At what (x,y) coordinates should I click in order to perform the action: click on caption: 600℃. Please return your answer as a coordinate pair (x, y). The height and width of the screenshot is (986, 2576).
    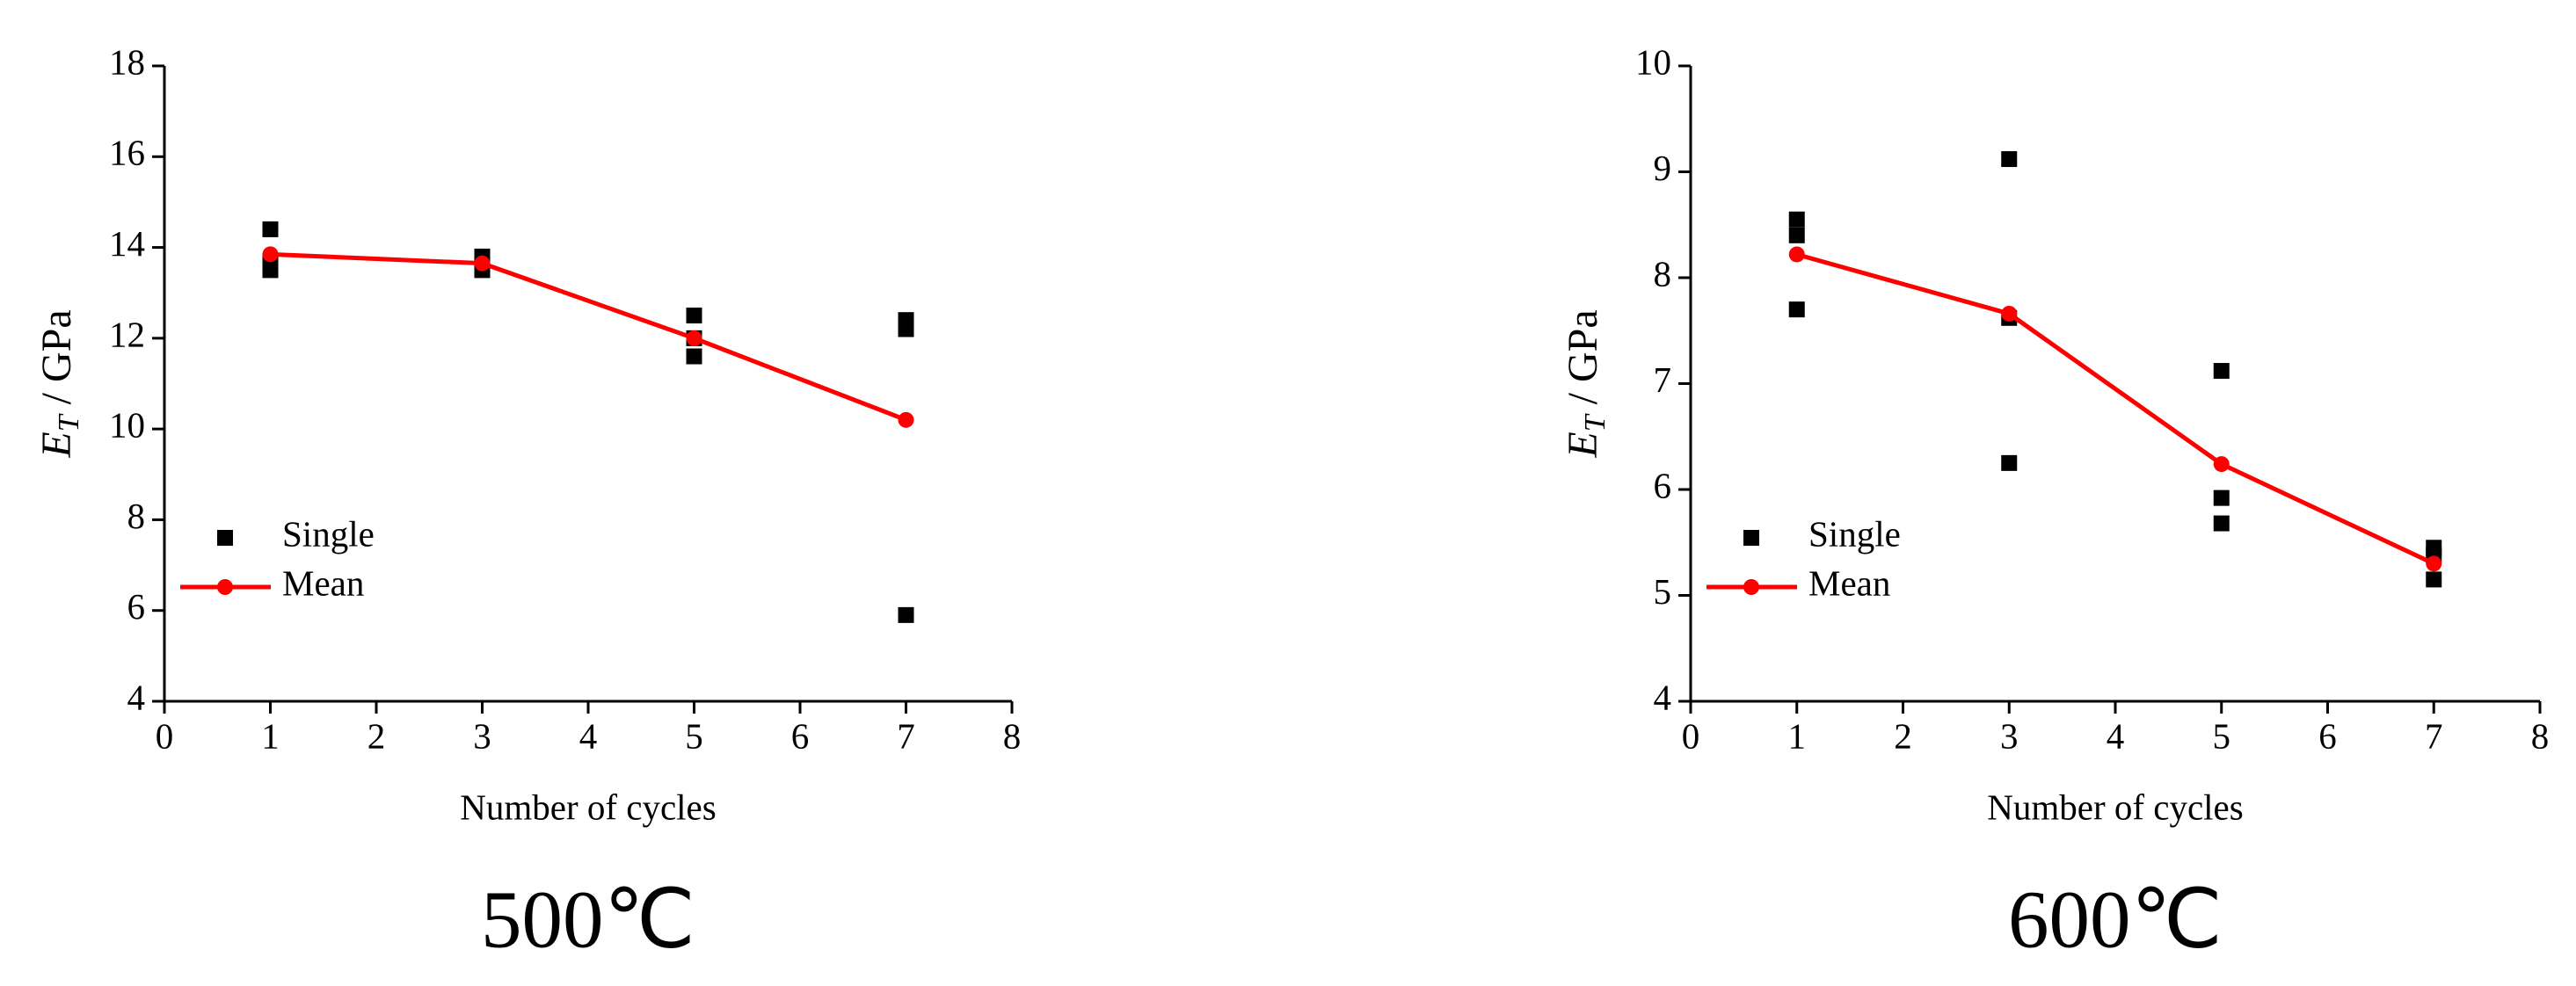
    Looking at the image, I should click on (2115, 919).